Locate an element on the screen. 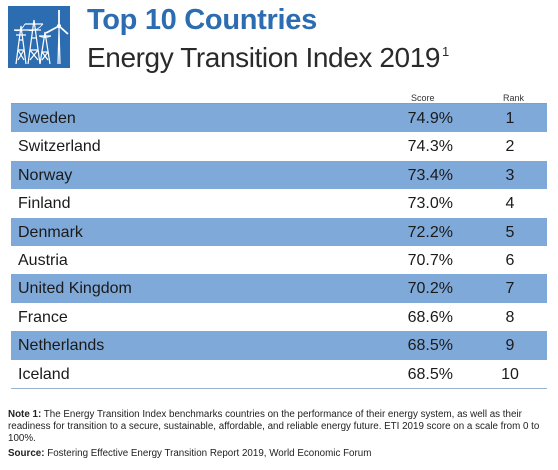 The image size is (558, 470). table-top-divider is located at coordinates (279, 103).